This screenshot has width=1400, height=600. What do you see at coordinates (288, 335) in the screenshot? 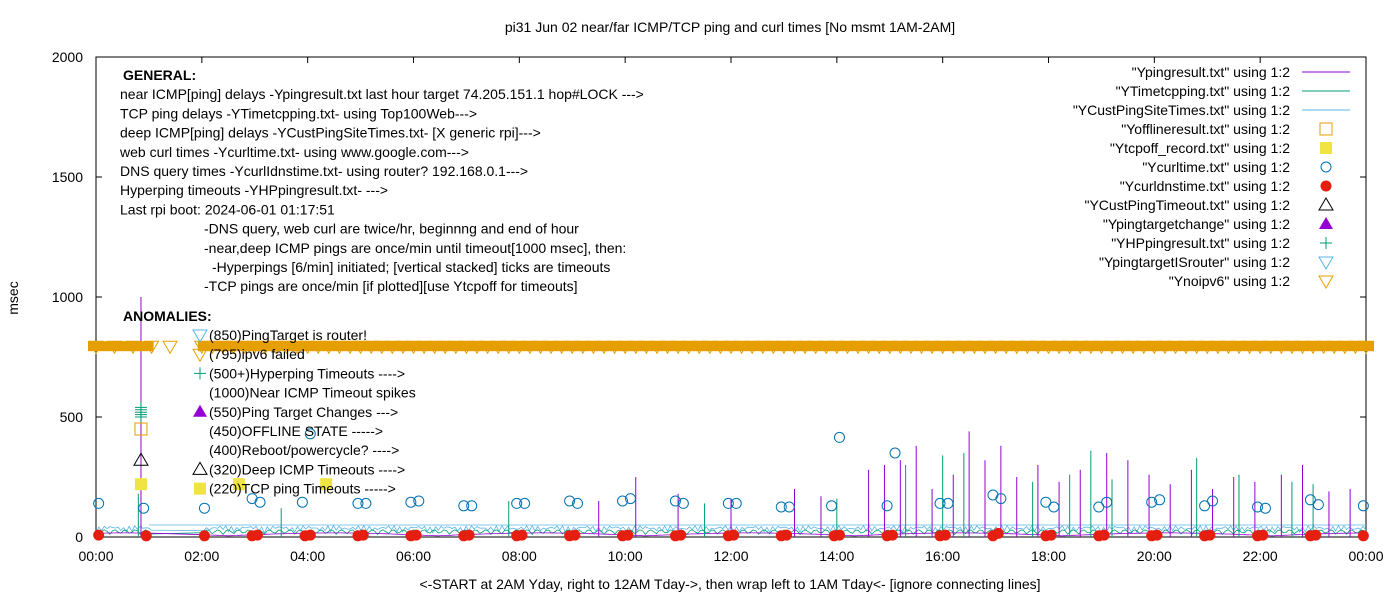
I see `anomaly-label: (850)PingTarget is router!` at bounding box center [288, 335].